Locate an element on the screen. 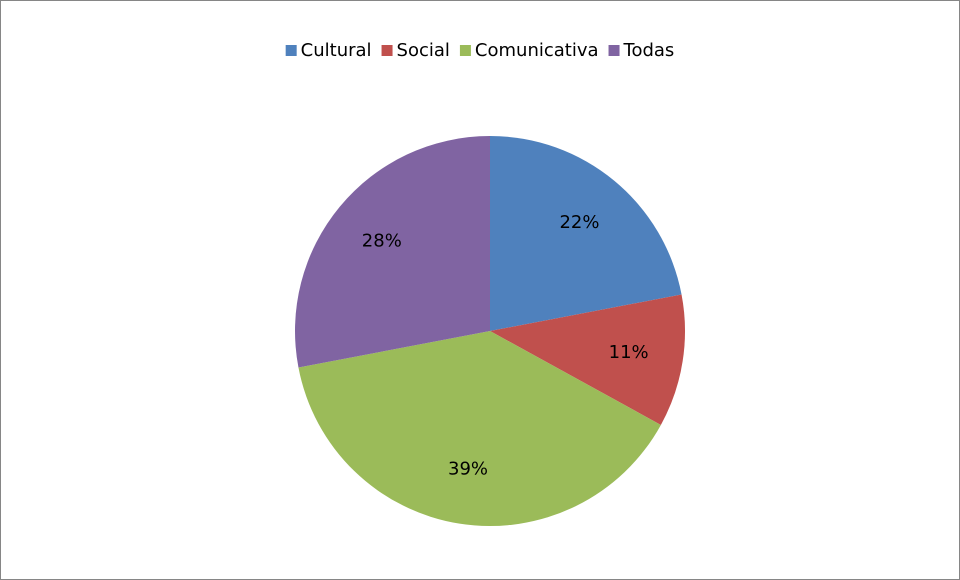 The image size is (960, 580). data-label: 11% is located at coordinates (629, 352).